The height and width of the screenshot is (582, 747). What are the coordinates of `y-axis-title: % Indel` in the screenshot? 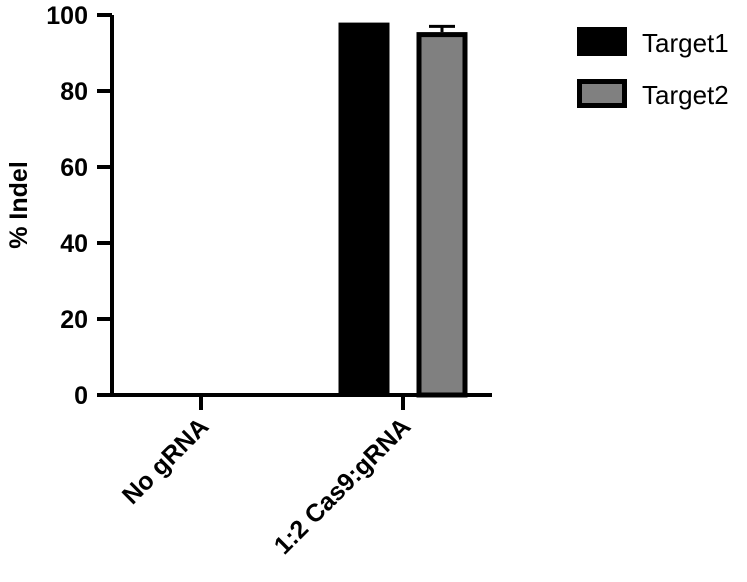 It's located at (19, 205).